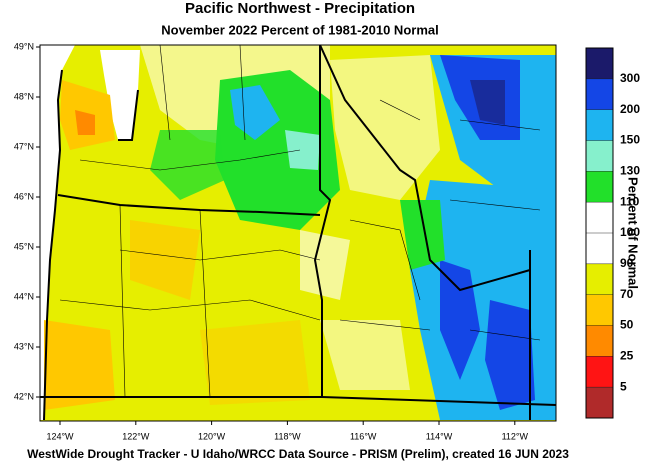 The image size is (669, 465). What do you see at coordinates (363, 436) in the screenshot?
I see `lon-label: 116°W` at bounding box center [363, 436].